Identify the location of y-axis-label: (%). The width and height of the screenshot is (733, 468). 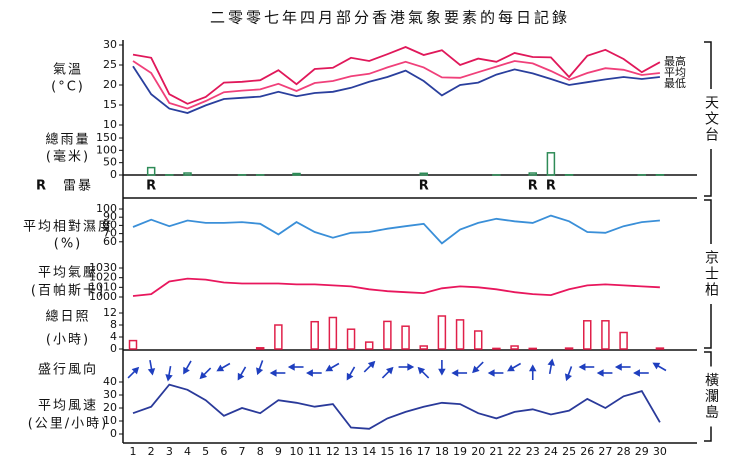
(68, 244).